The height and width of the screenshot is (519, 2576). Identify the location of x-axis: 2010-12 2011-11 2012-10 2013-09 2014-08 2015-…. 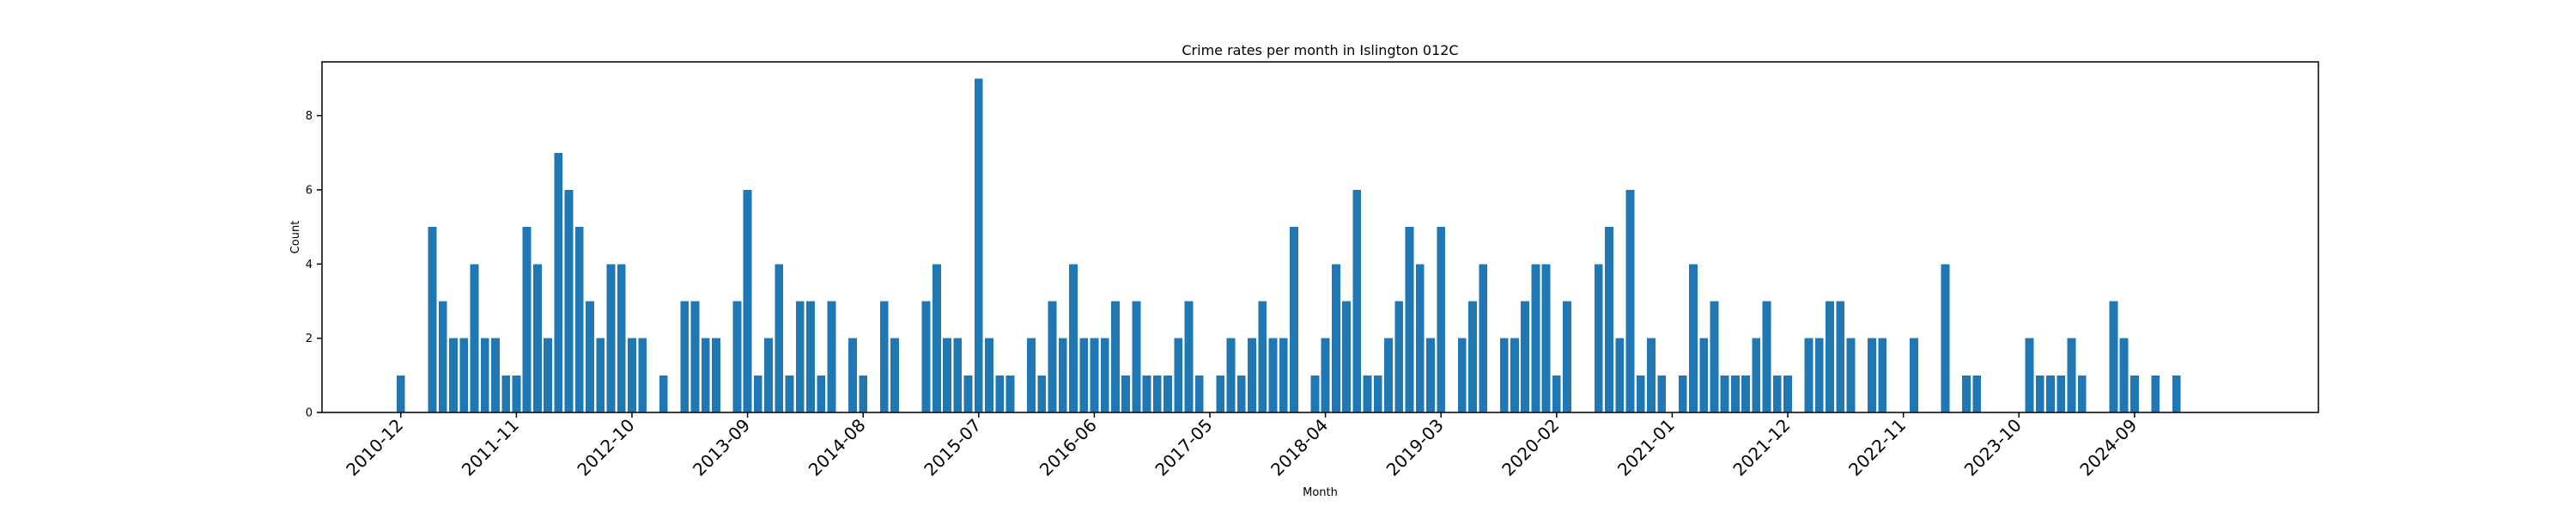
(1241, 446).